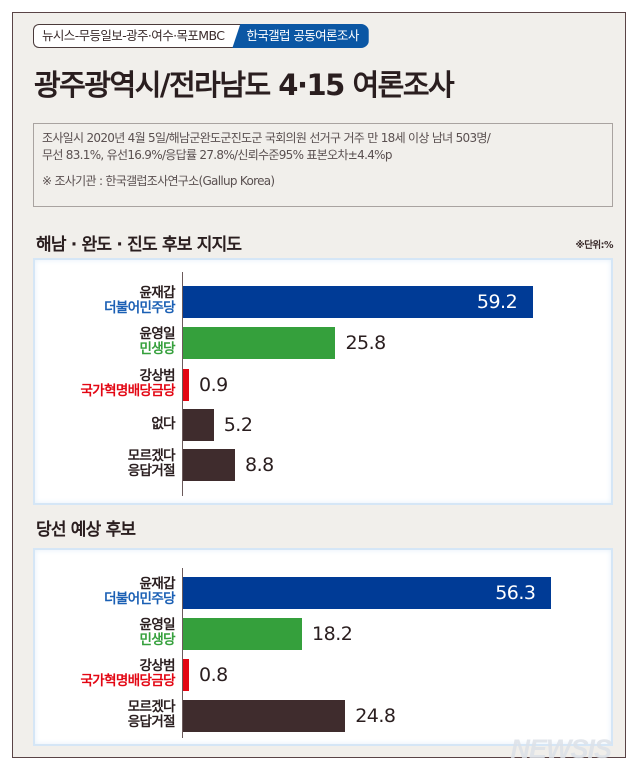  What do you see at coordinates (139, 245) in the screenshot?
I see `chart-1-title: 해남 · 완도 · 진도 후보 지지도` at bounding box center [139, 245].